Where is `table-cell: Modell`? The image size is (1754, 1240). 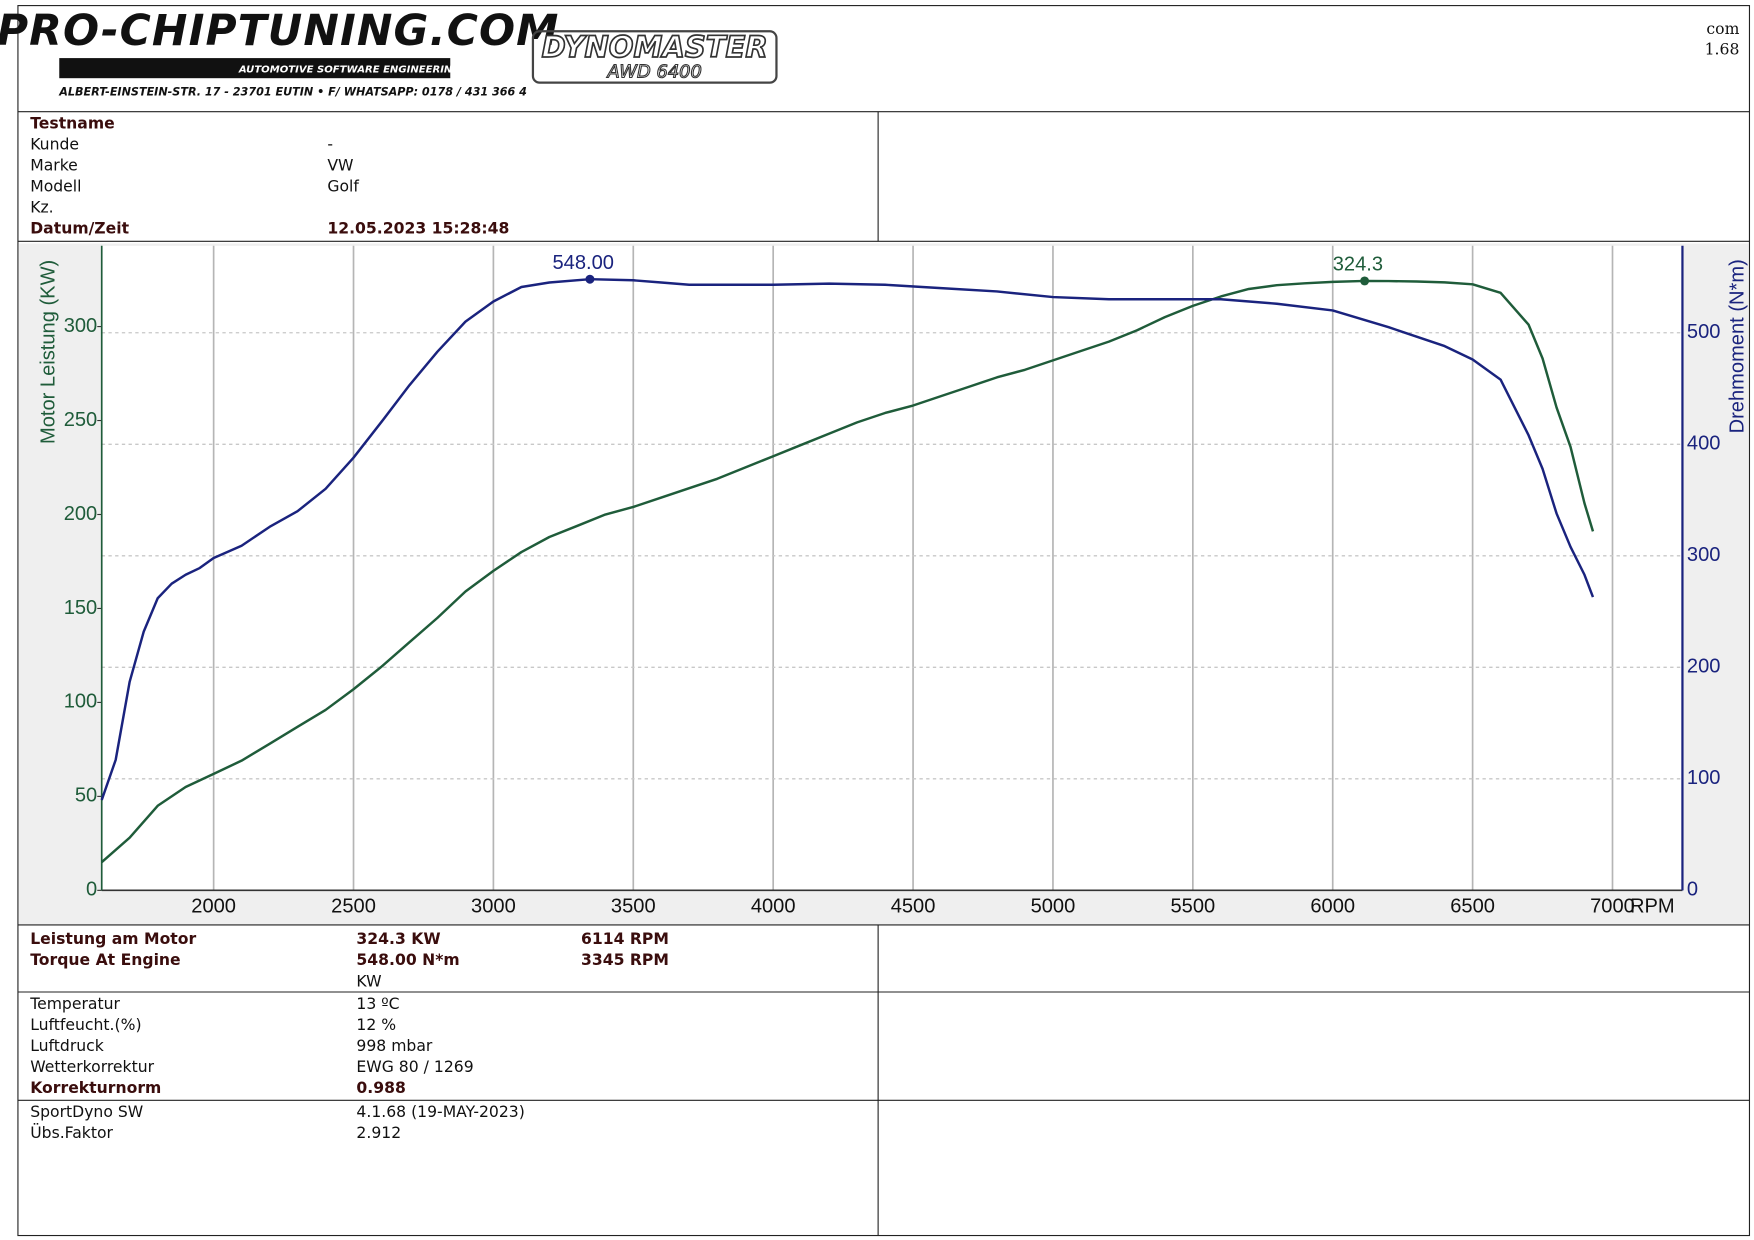 table-cell: Modell is located at coordinates (55, 186).